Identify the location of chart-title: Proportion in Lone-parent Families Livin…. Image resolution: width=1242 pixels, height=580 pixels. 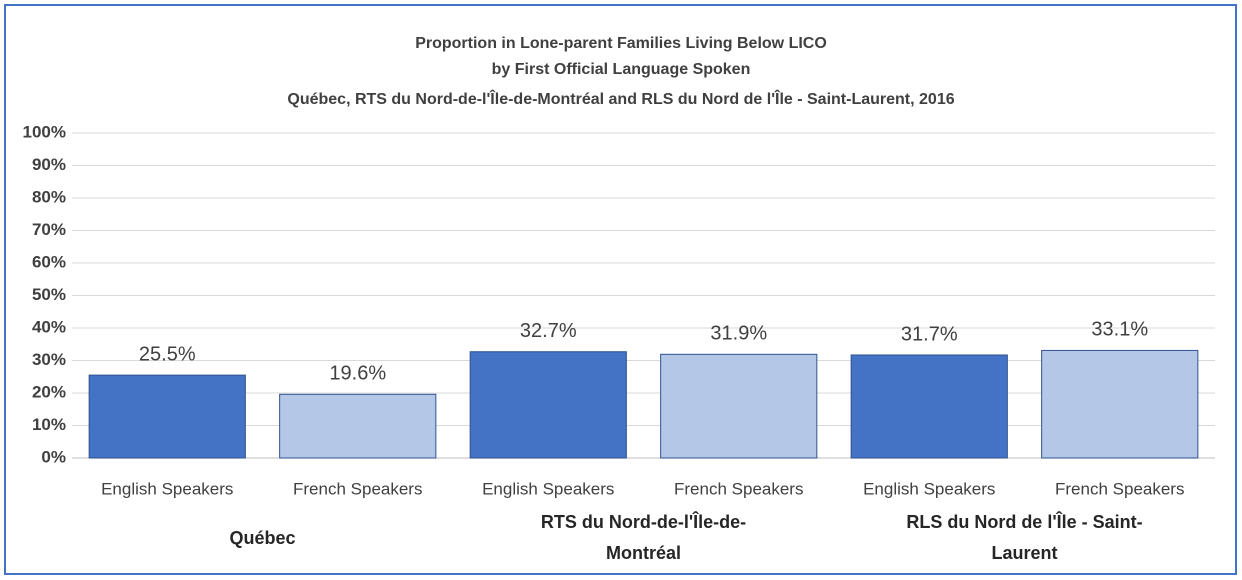
(621, 43).